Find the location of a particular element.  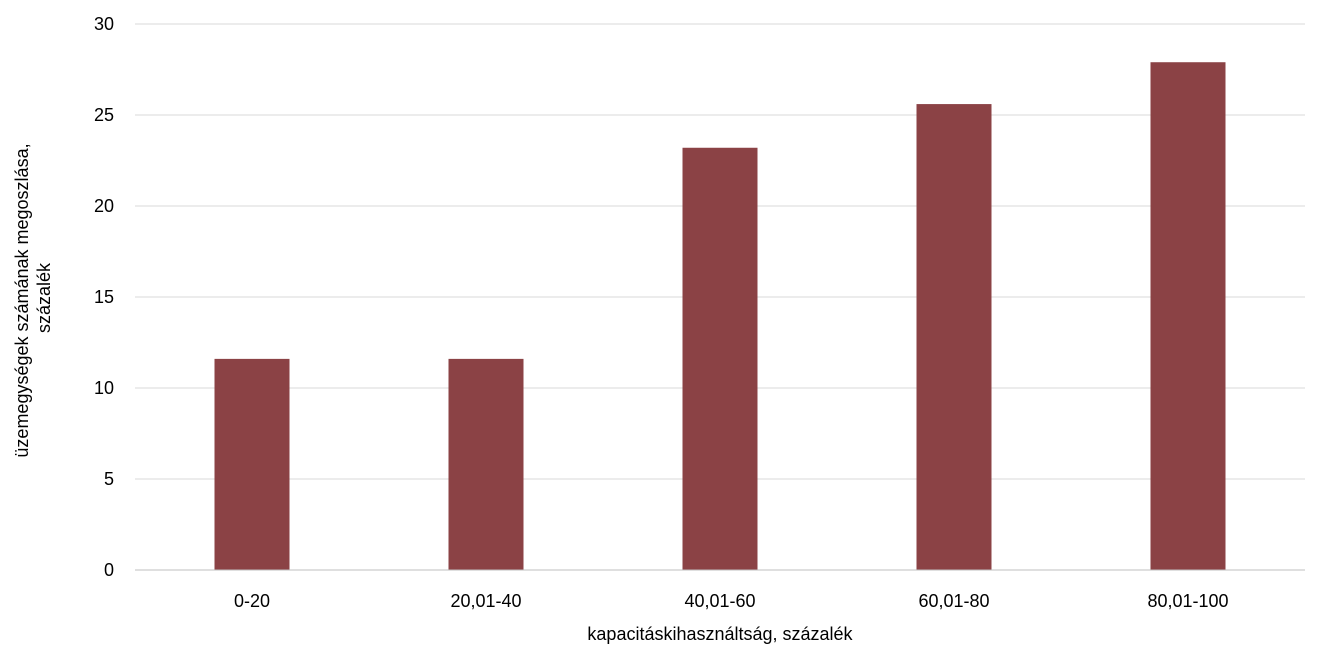

x-axis-title: kapacitáskihasználtság, százalék is located at coordinates (720, 634).